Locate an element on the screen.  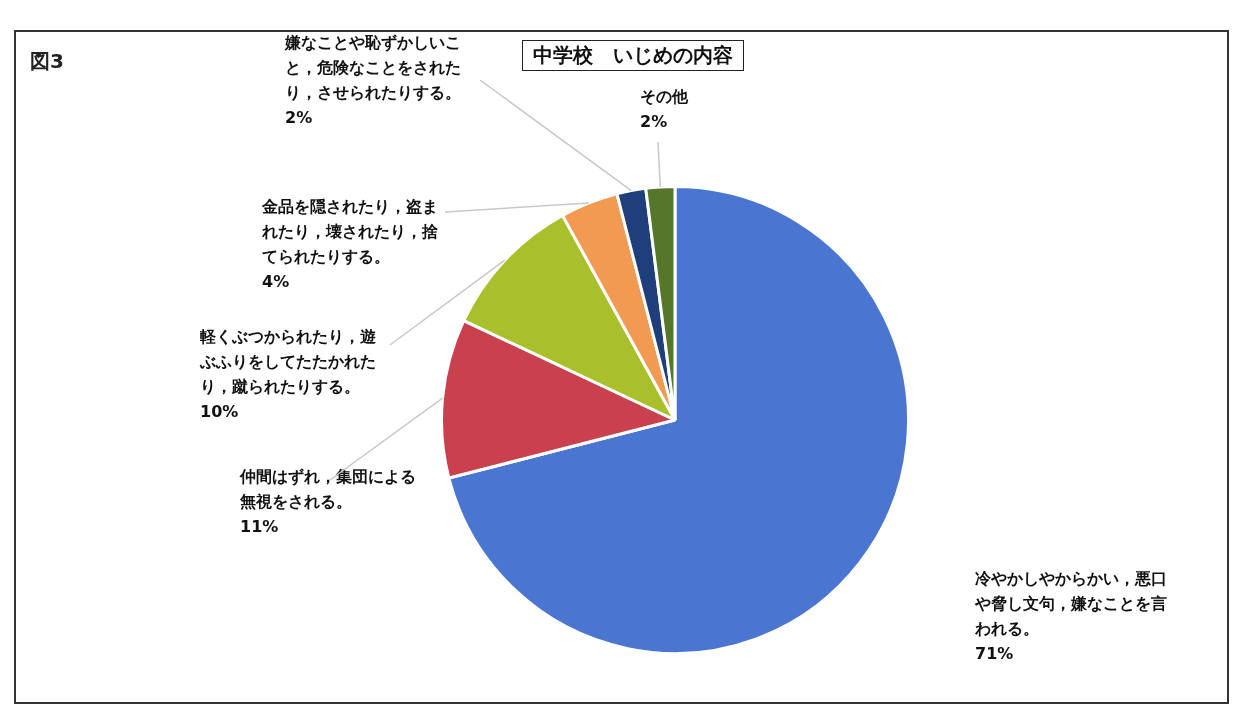
data-label: 4% is located at coordinates (276, 282).